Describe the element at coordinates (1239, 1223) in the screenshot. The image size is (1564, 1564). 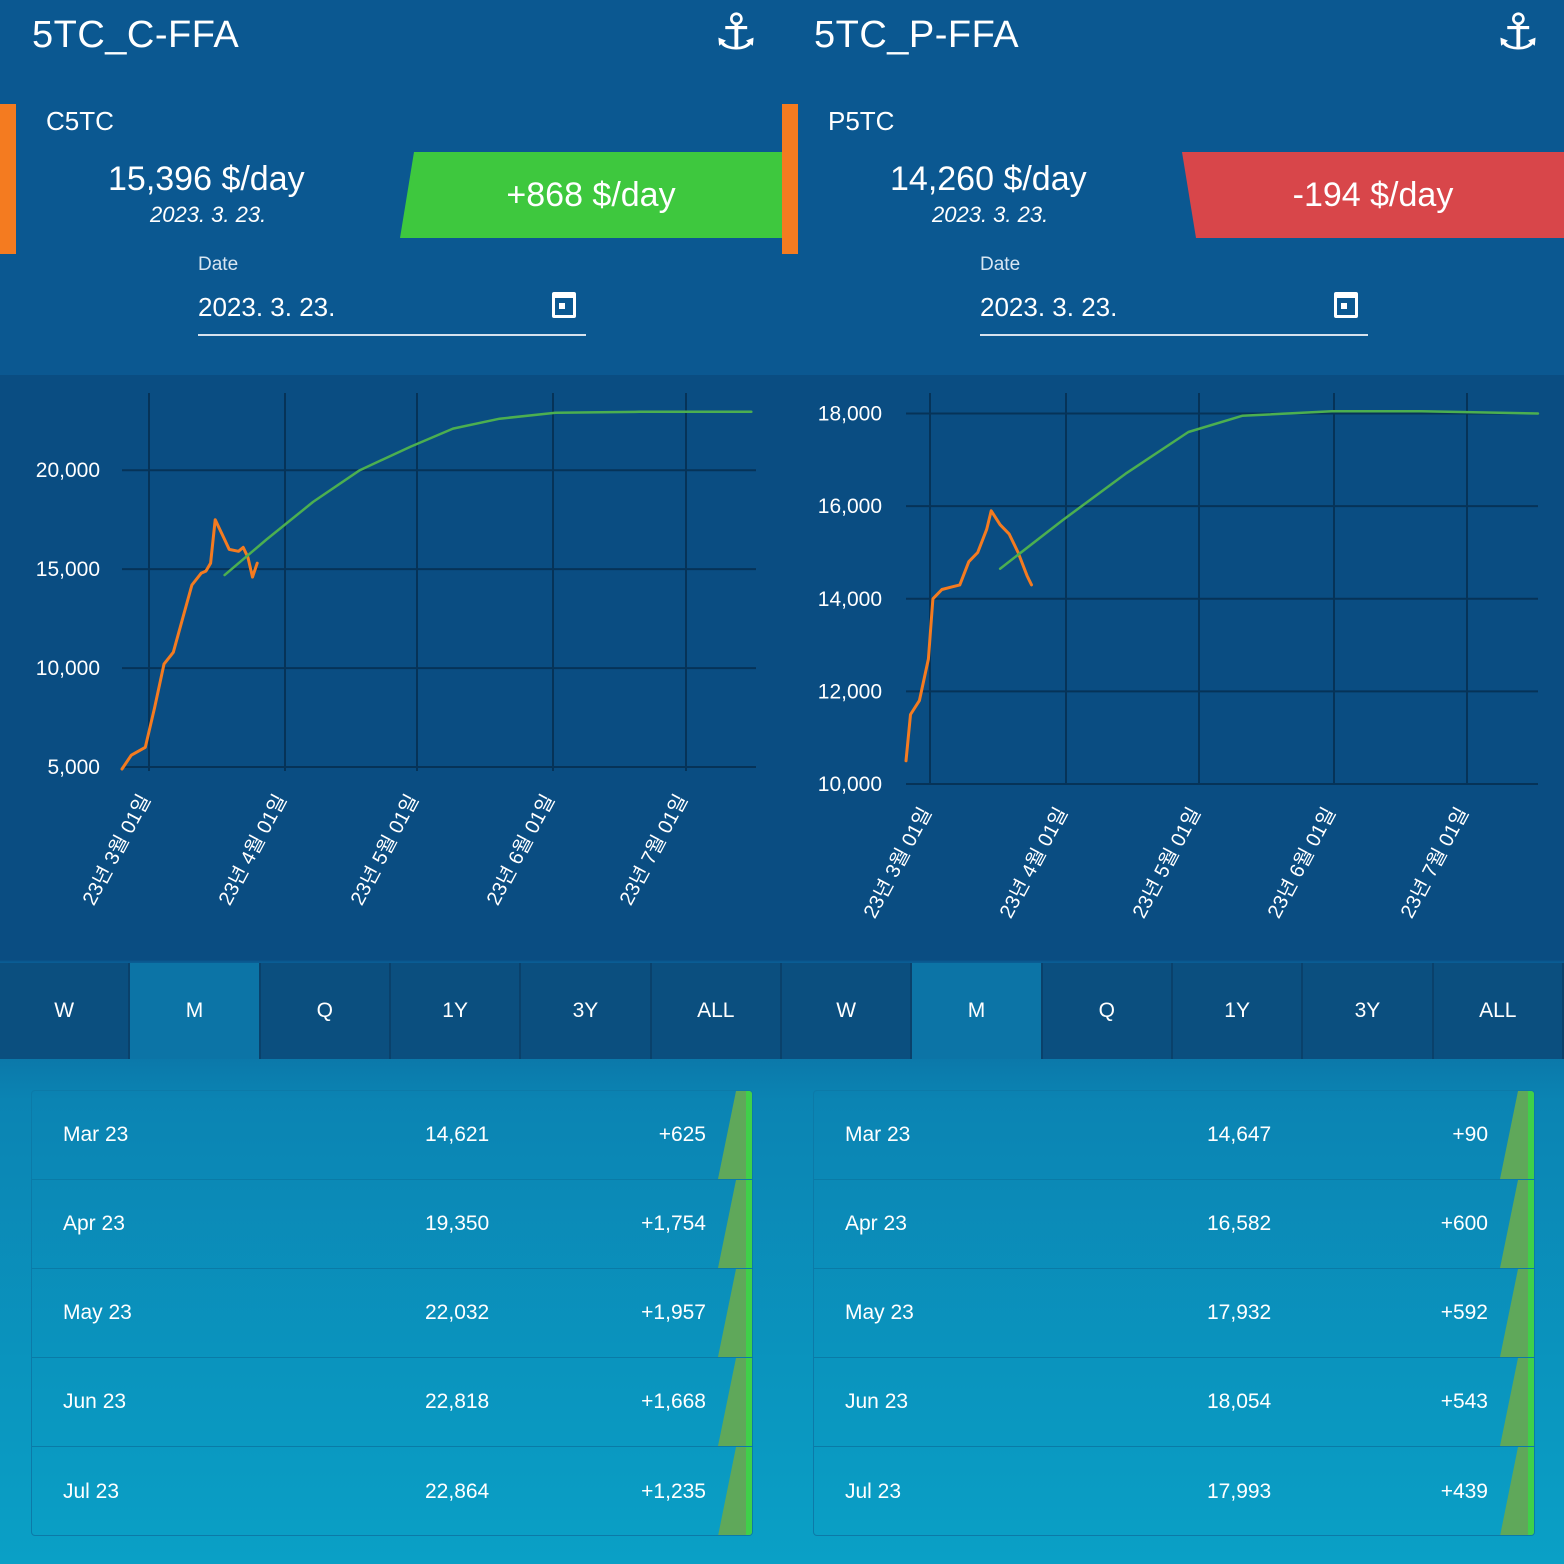
I see `row-value: 16,582` at that location.